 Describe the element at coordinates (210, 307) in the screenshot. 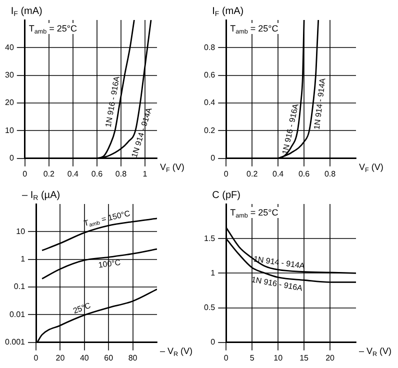

I see `y-tick-label: 0.5` at that location.